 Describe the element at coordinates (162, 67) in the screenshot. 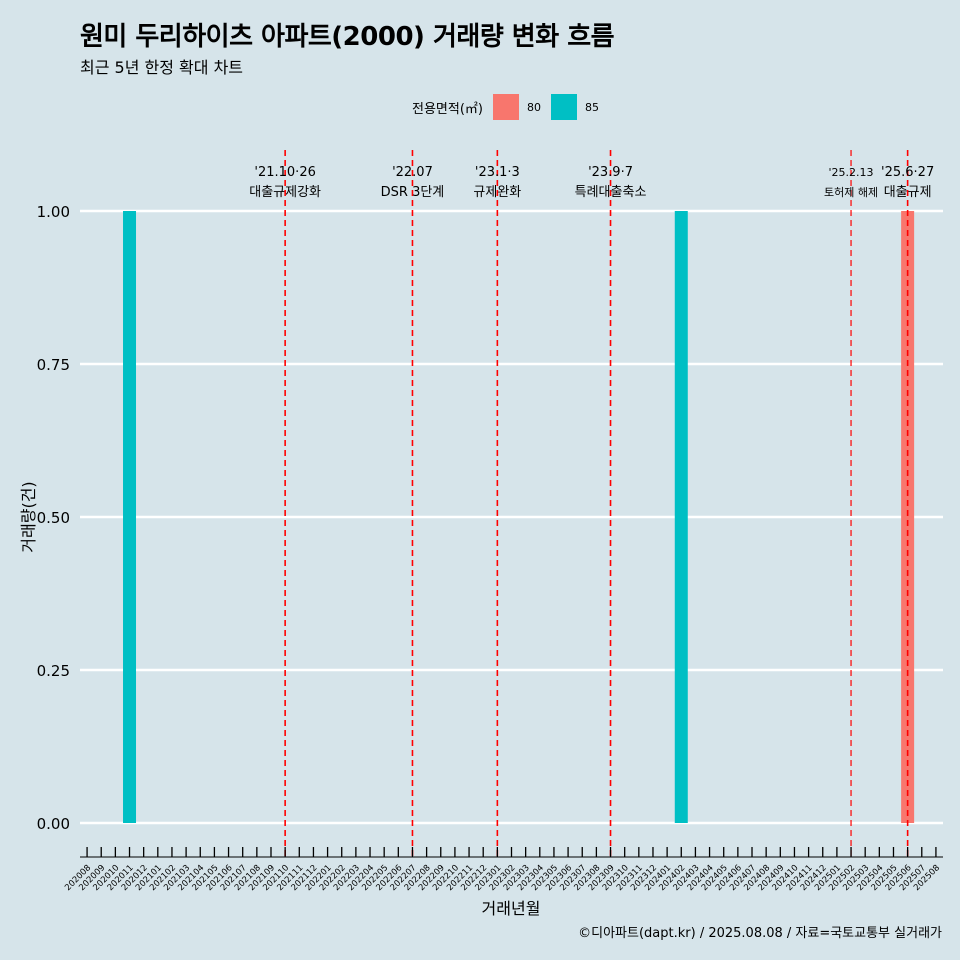

I see `chart-subtitle: 최근 5년 한정 확대 차트` at that location.